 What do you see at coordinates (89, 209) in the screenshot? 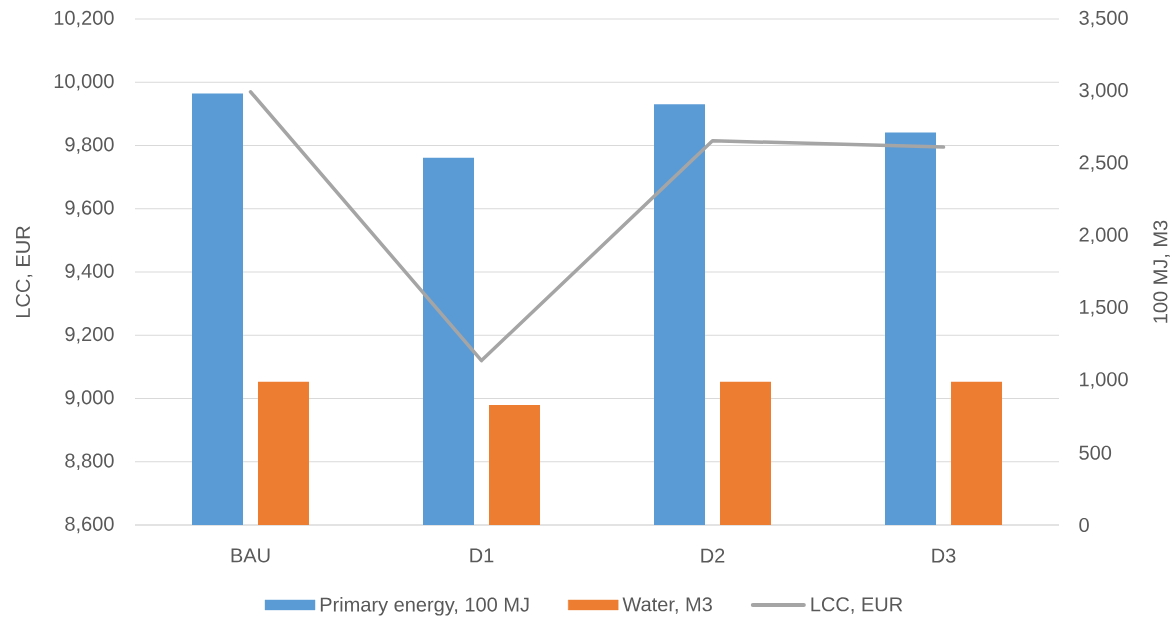
I see `y-tick-label: 9,600` at bounding box center [89, 209].